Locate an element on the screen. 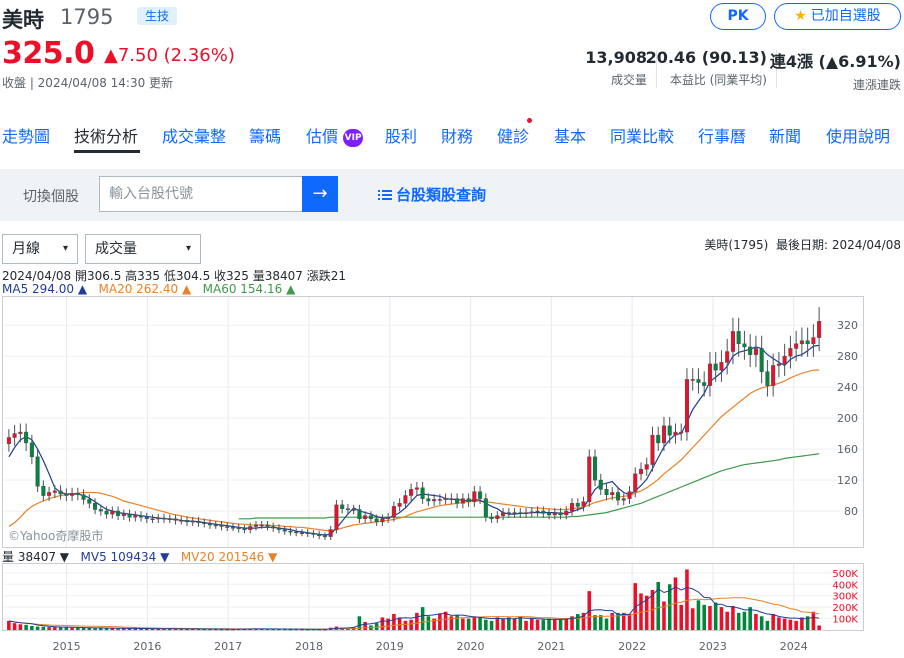 The height and width of the screenshot is (658, 904). tab-trades: 成交彙整 is located at coordinates (194, 136).